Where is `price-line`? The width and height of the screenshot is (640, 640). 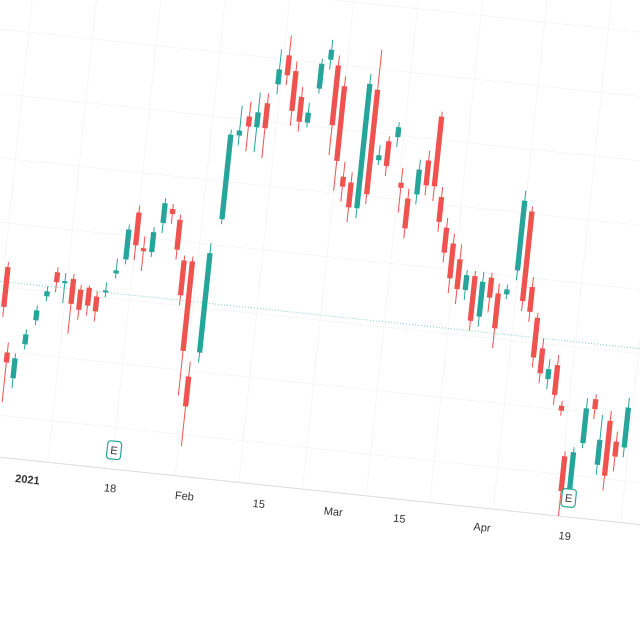
price-line is located at coordinates (320, 315).